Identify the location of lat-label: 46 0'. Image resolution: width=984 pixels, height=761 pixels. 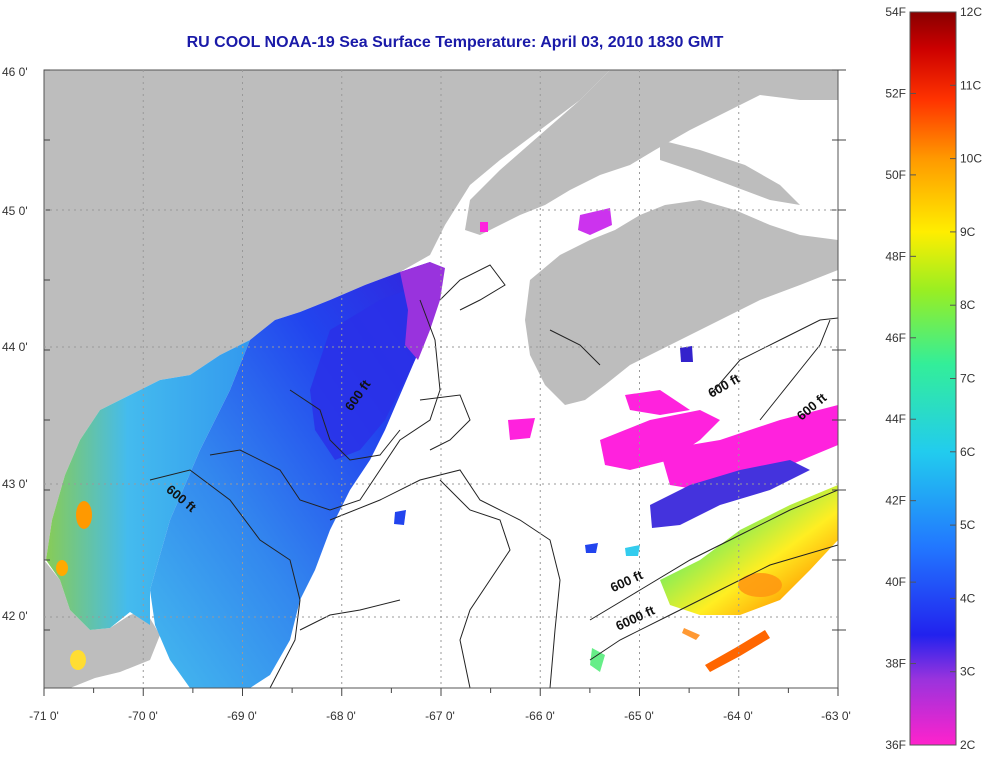
(15, 72).